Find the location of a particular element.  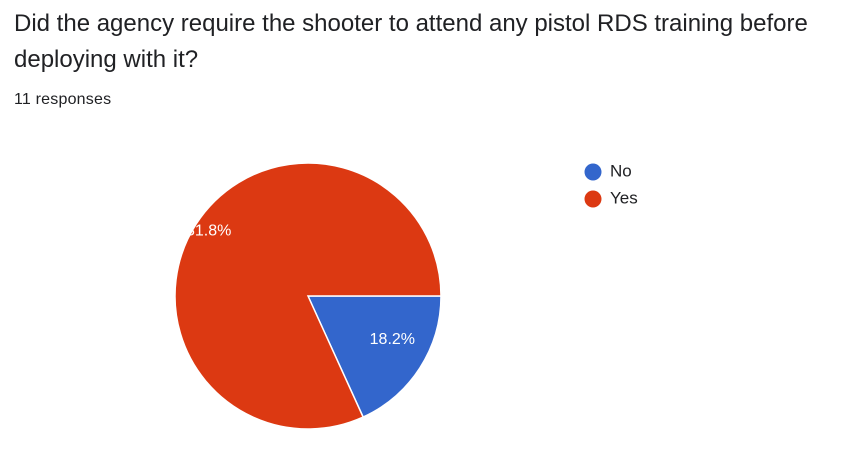

chart-legend: No Yes is located at coordinates (611, 184).